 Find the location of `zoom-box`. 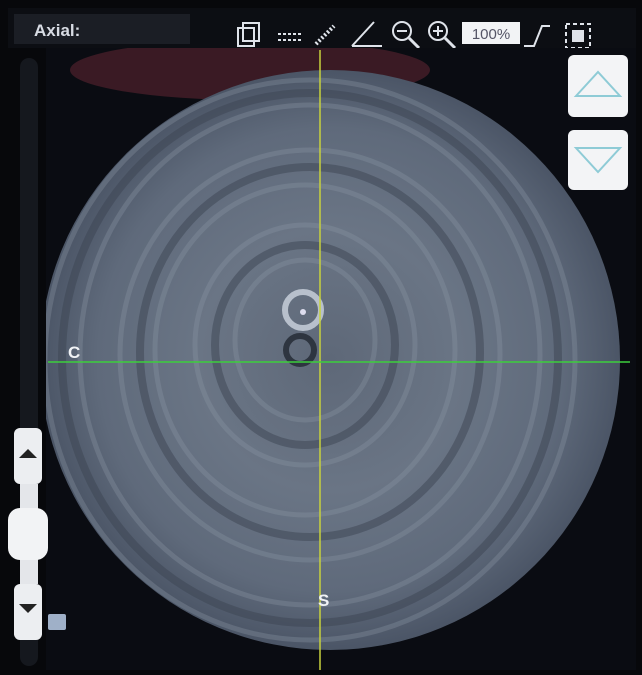

zoom-box is located at coordinates (491, 33).